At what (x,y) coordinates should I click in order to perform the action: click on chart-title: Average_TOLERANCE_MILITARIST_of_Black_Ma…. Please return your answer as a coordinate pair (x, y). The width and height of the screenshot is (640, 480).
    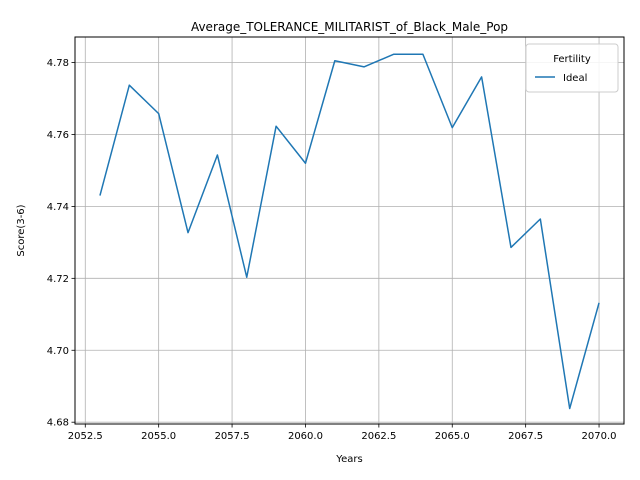
    Looking at the image, I should click on (349, 27).